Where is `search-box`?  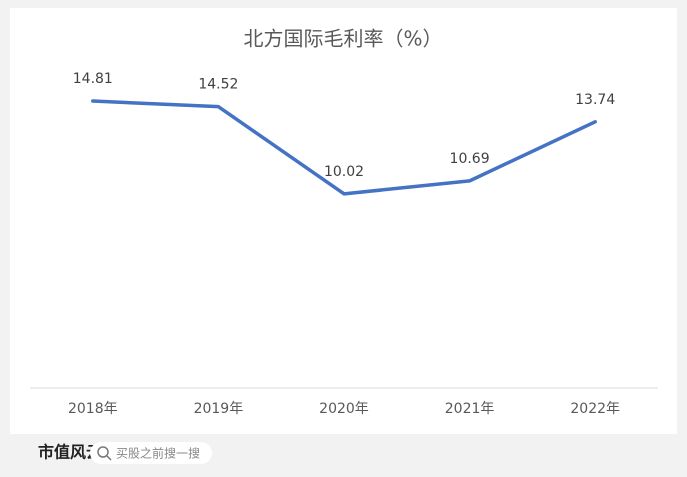 search-box is located at coordinates (151, 453).